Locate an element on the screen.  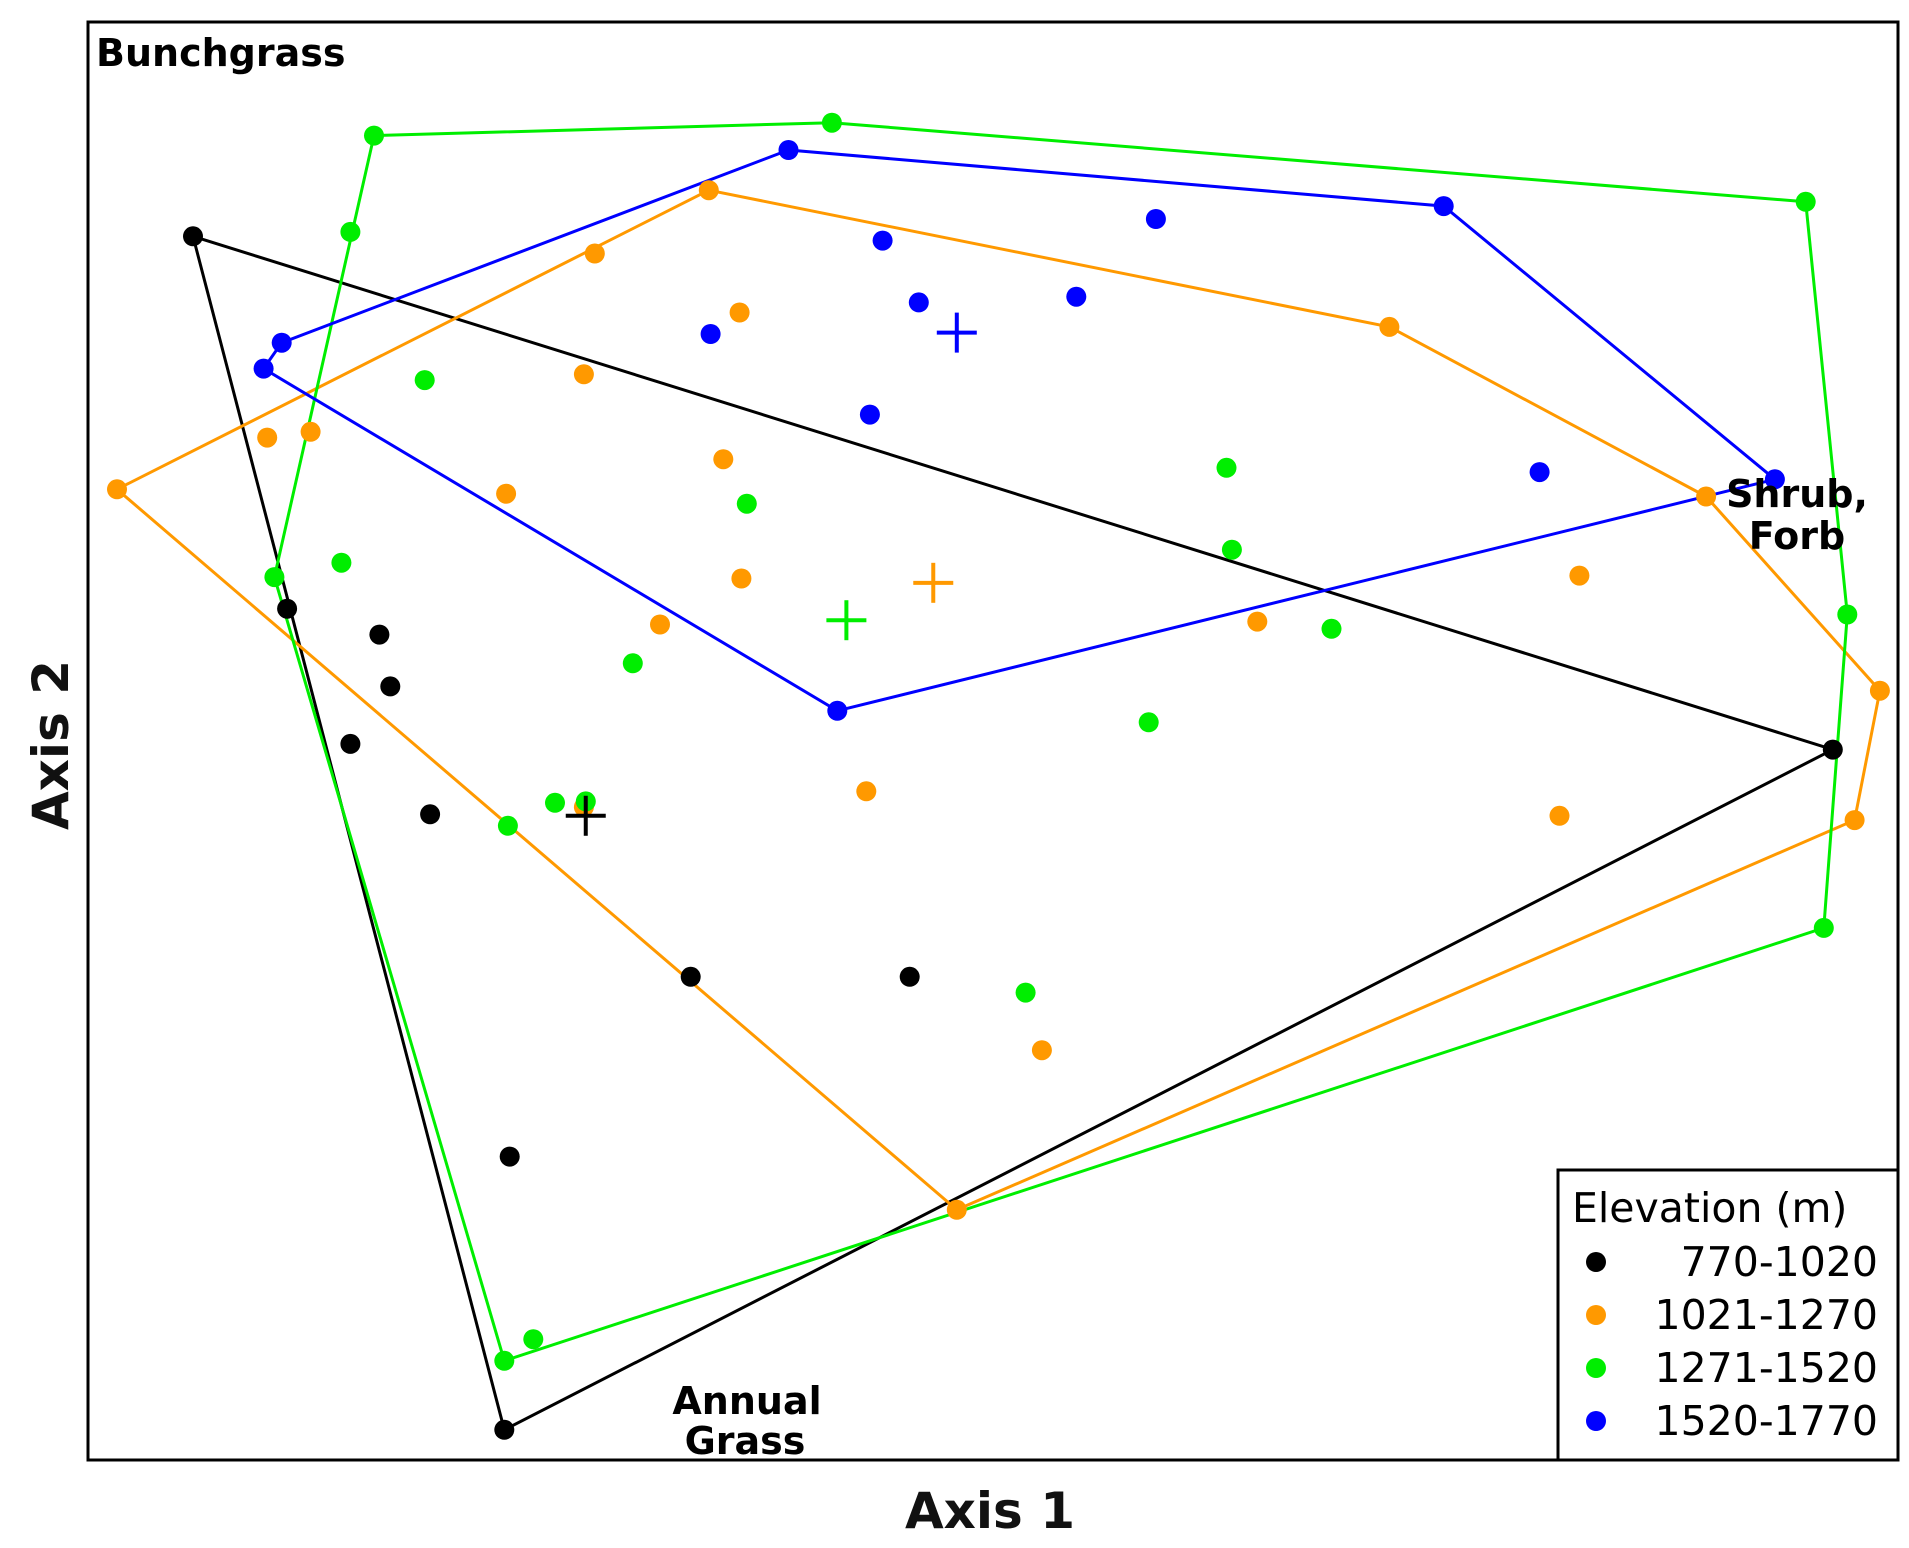
legend-box is located at coordinates (1728, 1315).